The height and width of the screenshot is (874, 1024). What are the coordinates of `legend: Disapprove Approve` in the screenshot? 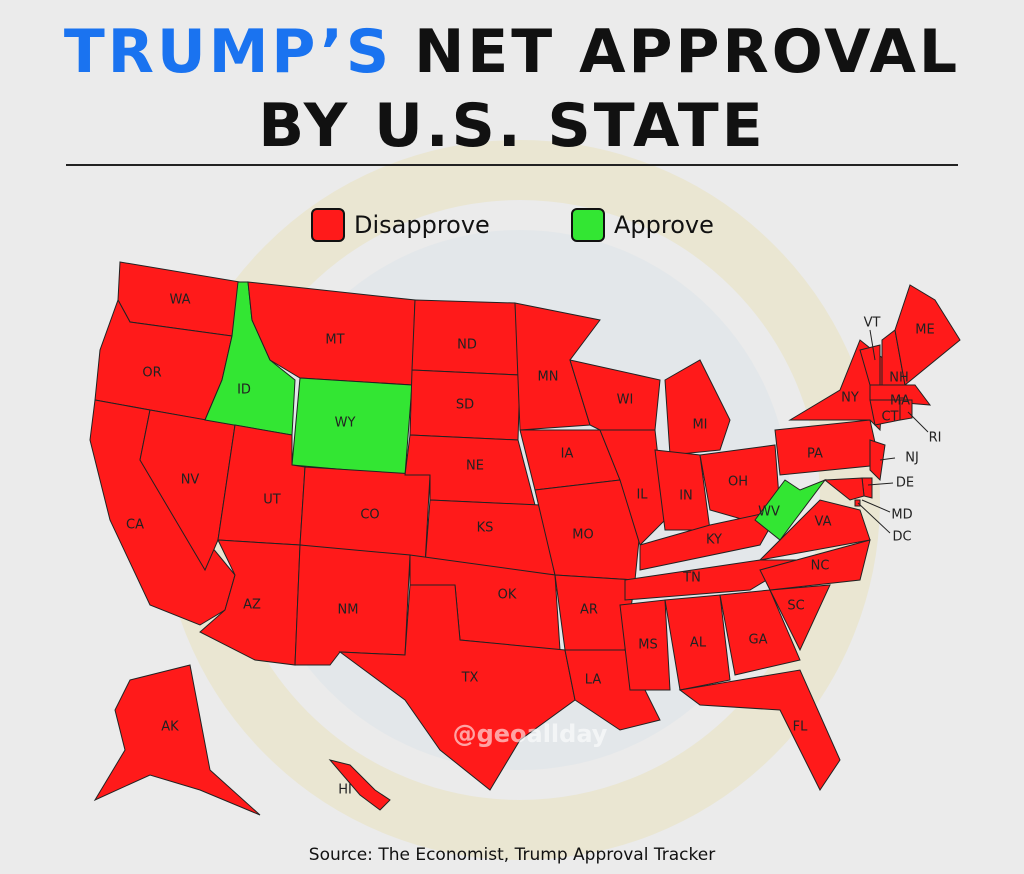 It's located at (512, 225).